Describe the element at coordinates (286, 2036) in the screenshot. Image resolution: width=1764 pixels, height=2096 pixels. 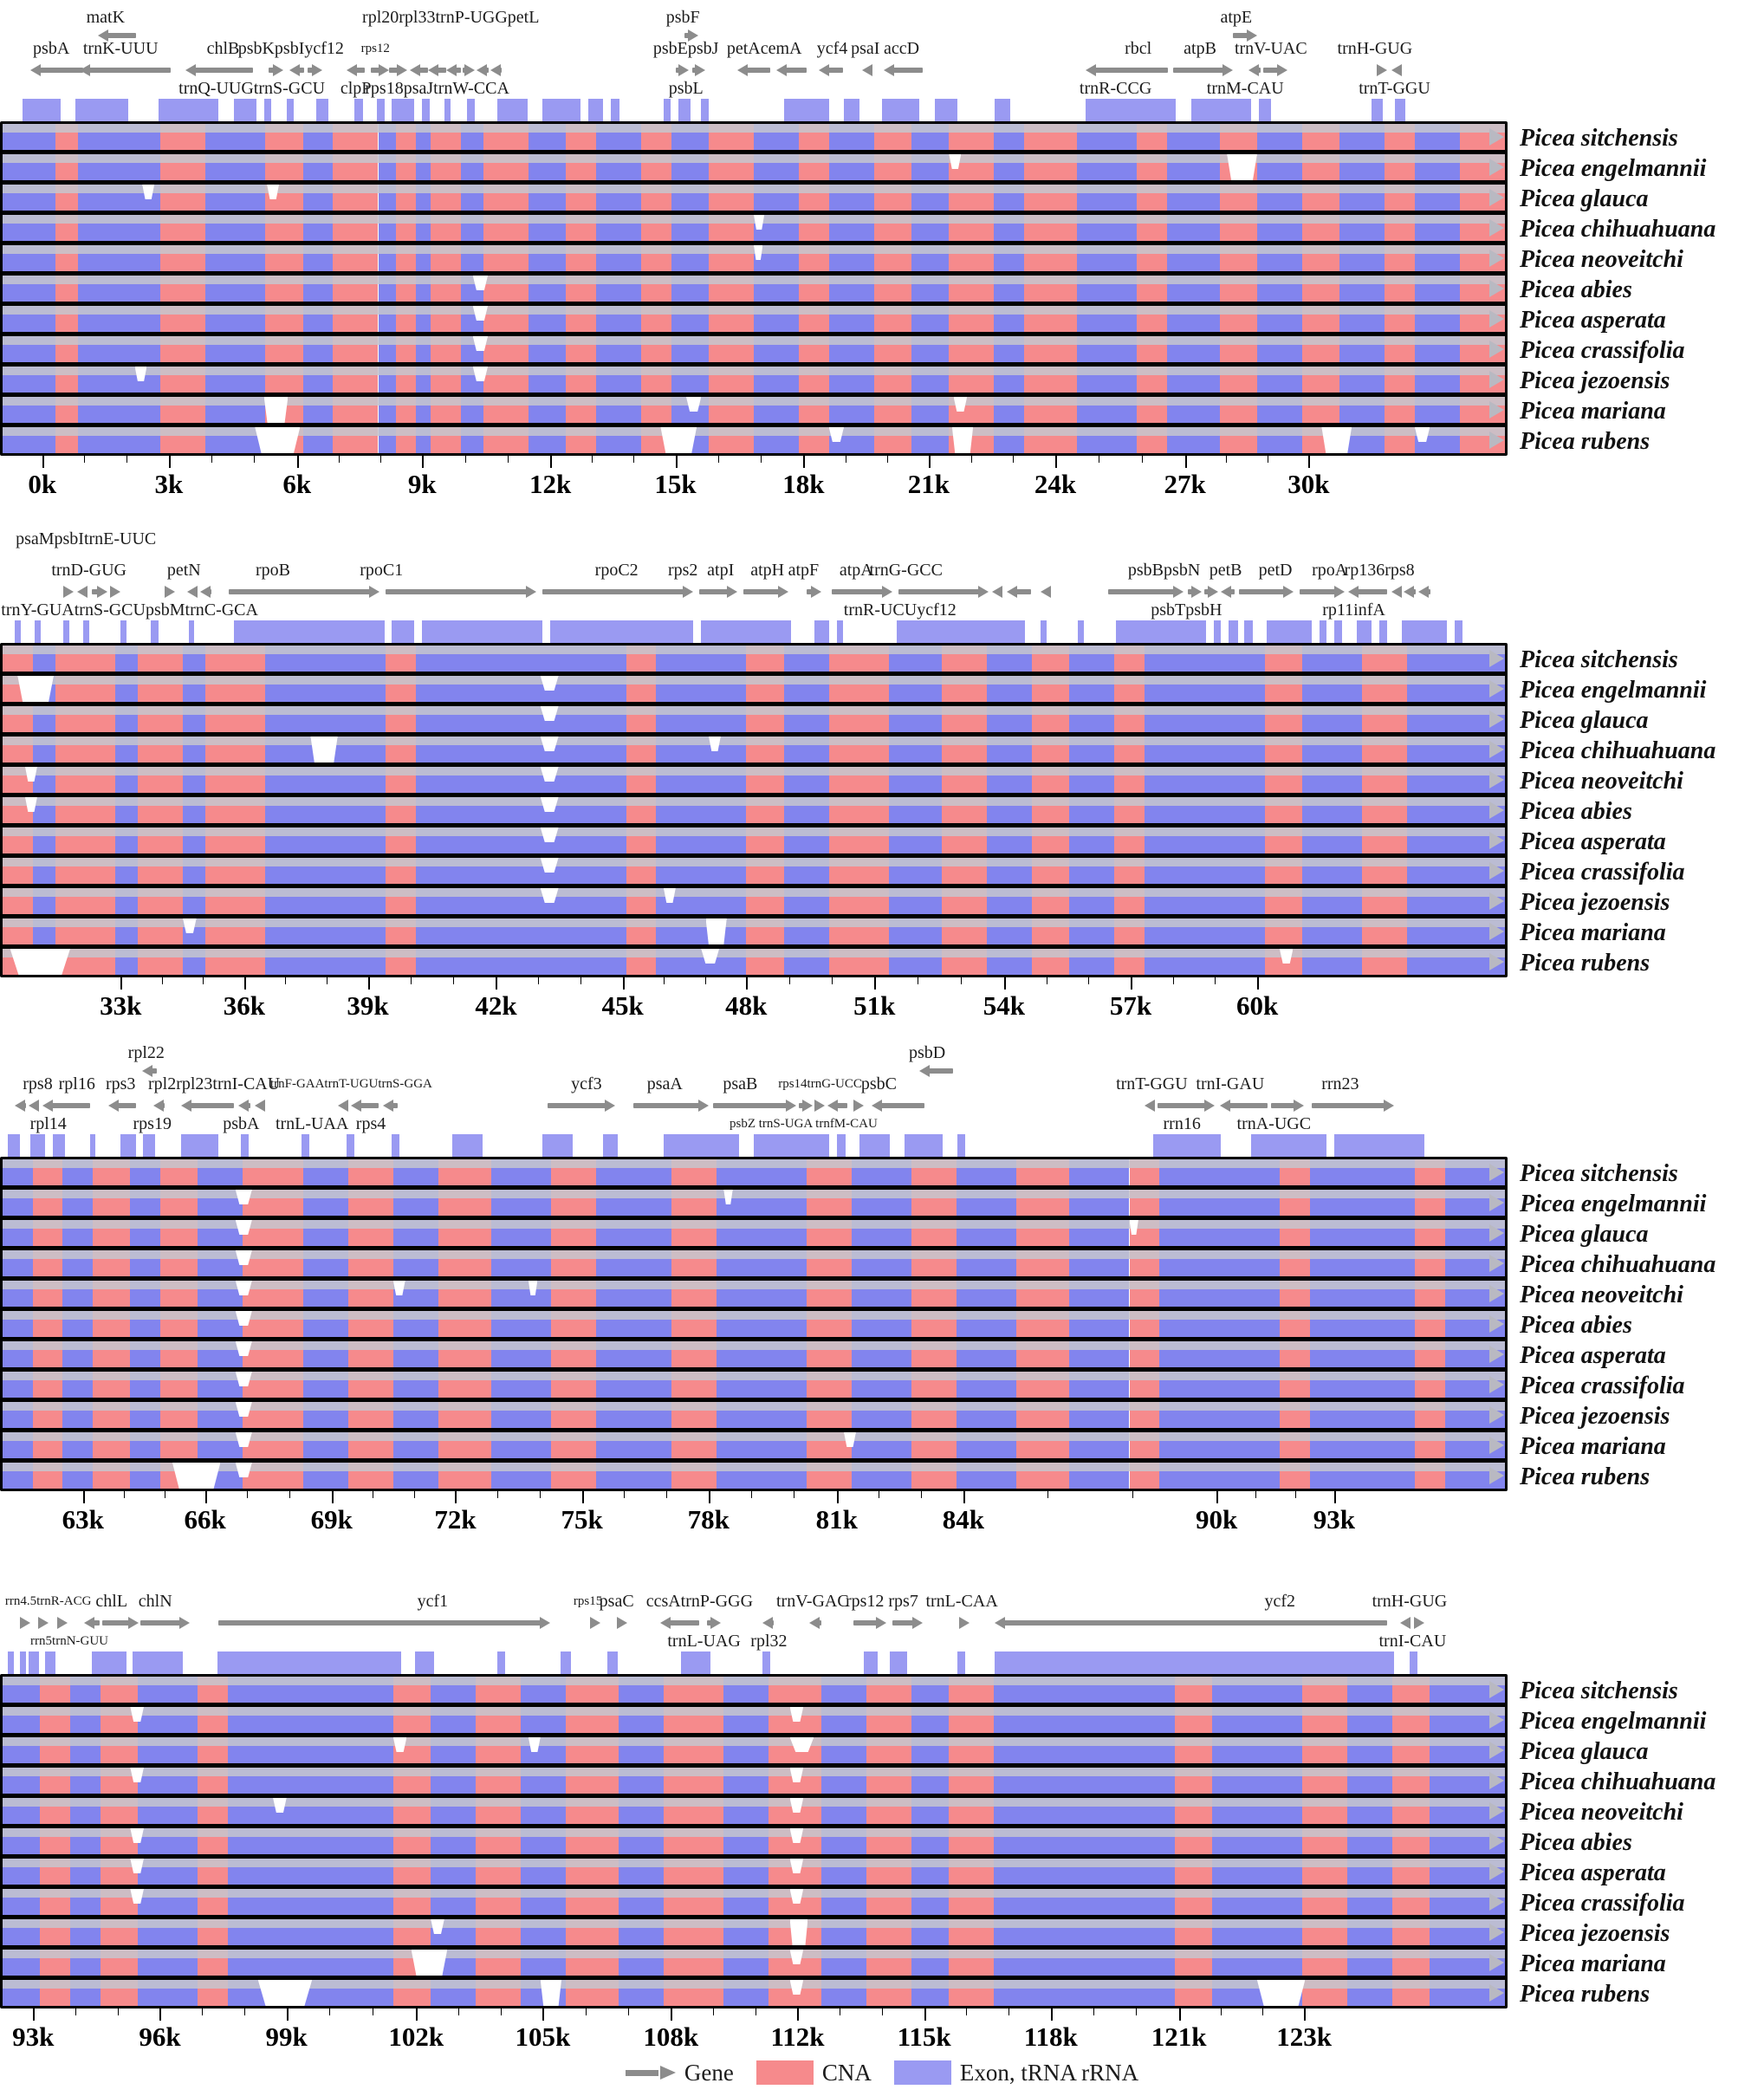
I see `axis-tick-label: 99k` at that location.